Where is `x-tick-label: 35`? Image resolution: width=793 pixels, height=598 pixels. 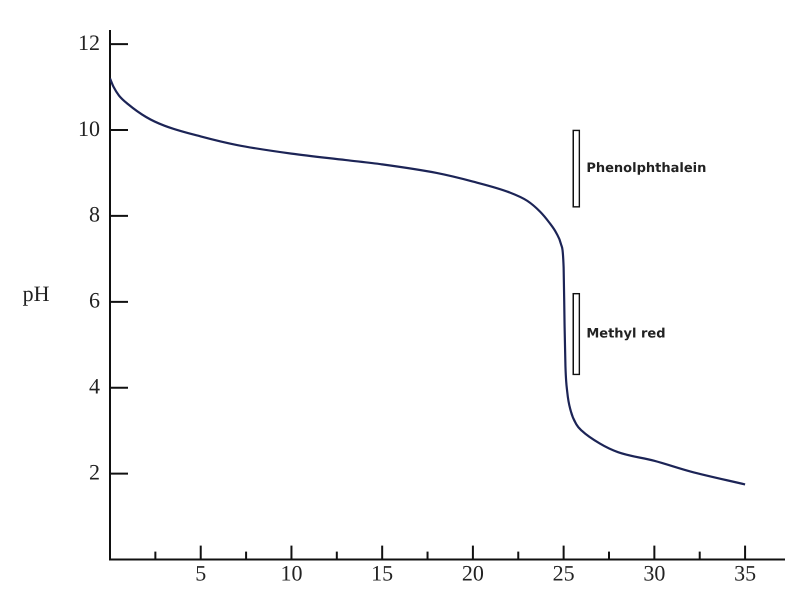
x-tick-label: 35 is located at coordinates (745, 573).